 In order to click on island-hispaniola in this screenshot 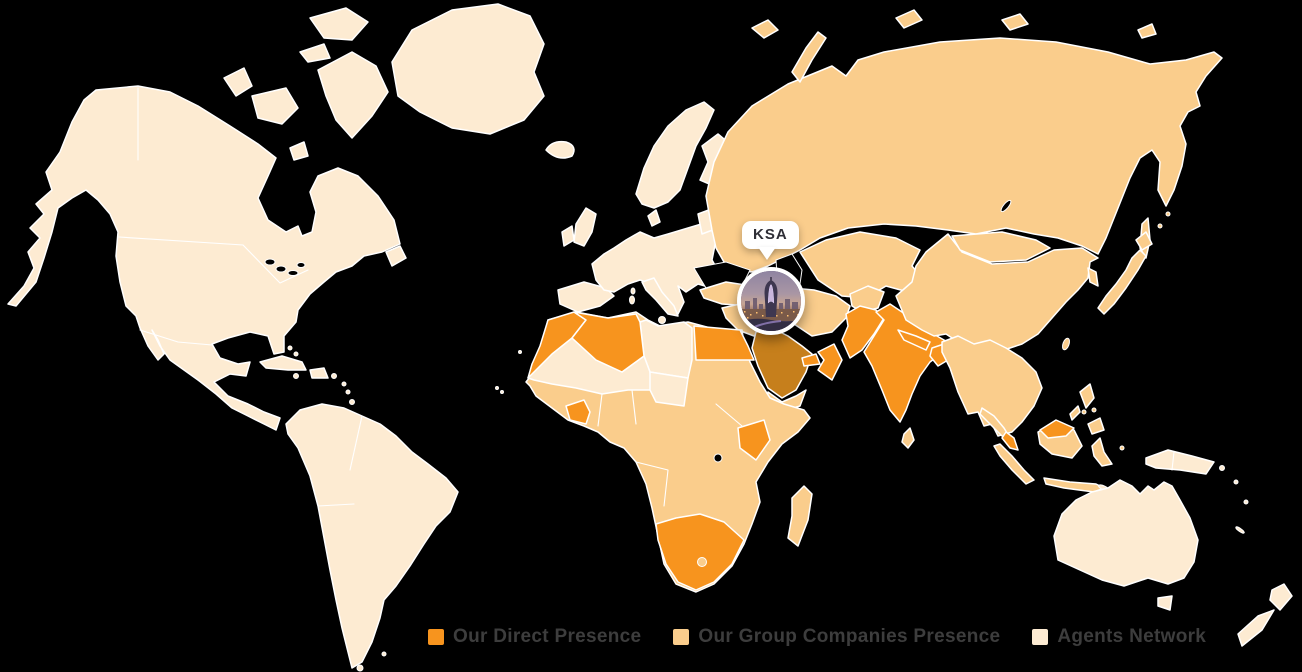, I will do `click(319, 373)`.